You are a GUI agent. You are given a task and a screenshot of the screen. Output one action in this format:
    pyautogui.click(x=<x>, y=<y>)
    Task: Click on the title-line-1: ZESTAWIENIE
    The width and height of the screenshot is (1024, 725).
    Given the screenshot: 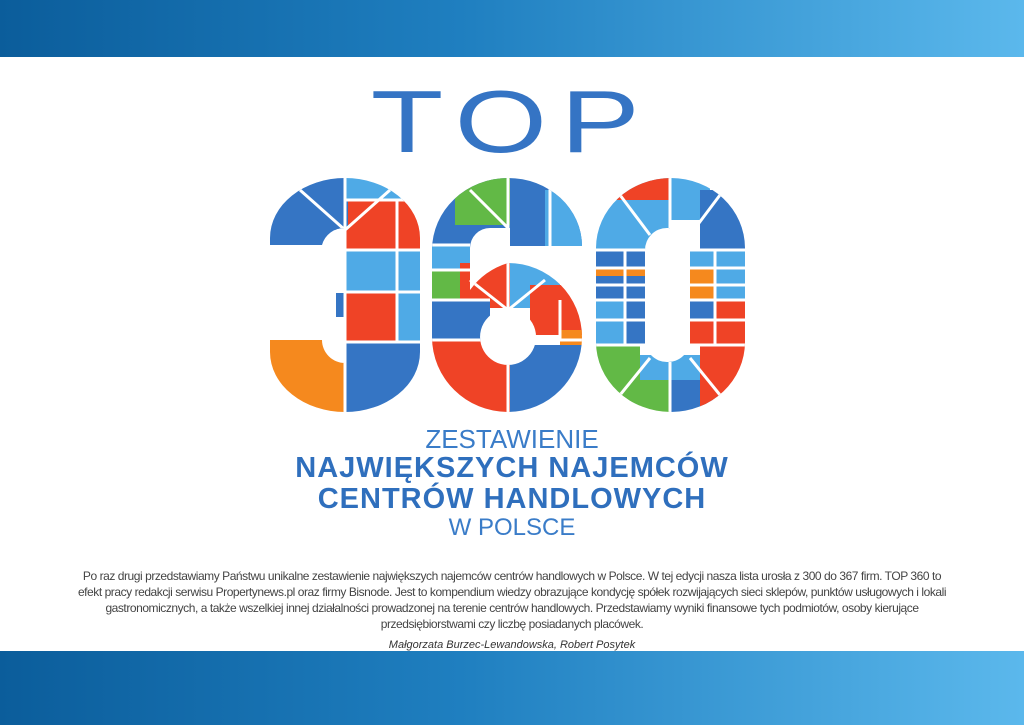 What is the action you would take?
    pyautogui.click(x=512, y=439)
    